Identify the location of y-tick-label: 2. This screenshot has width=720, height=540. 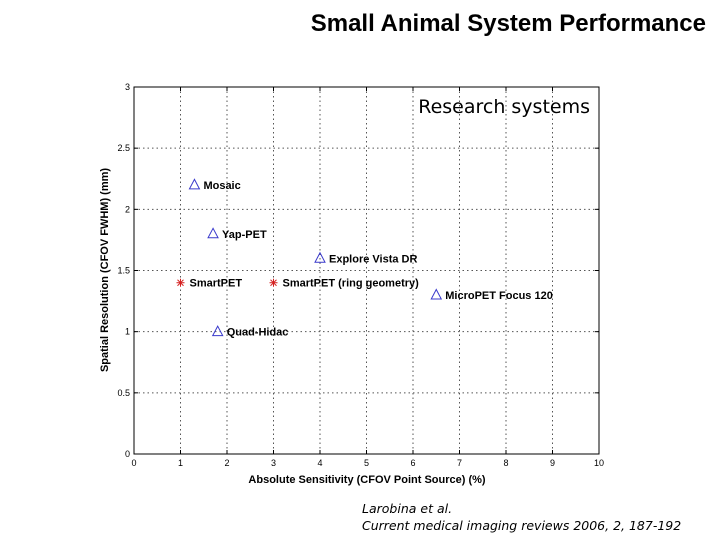
(127, 209).